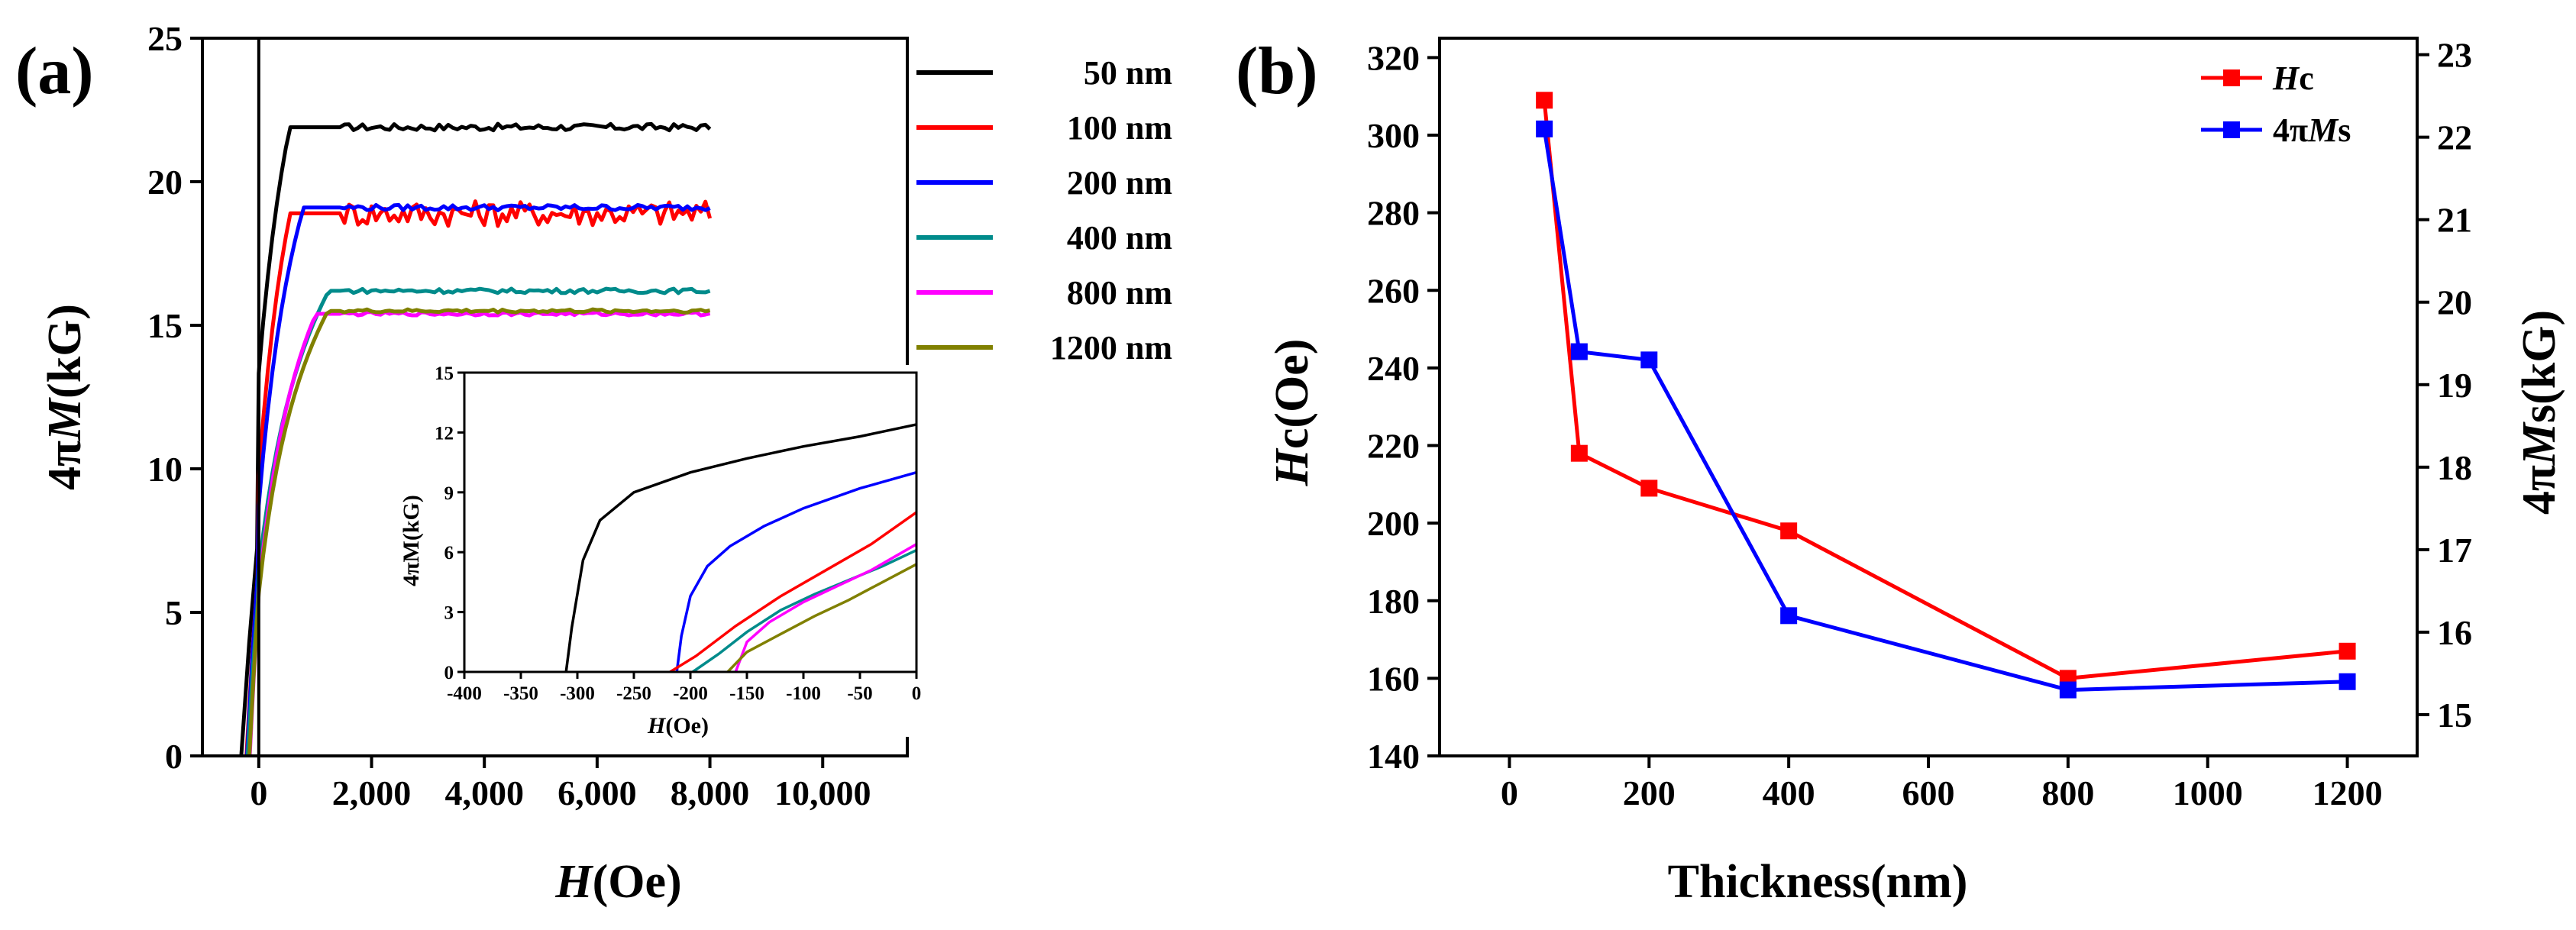  I want to click on panel-b-right-tick-label: 19, so click(2454, 385).